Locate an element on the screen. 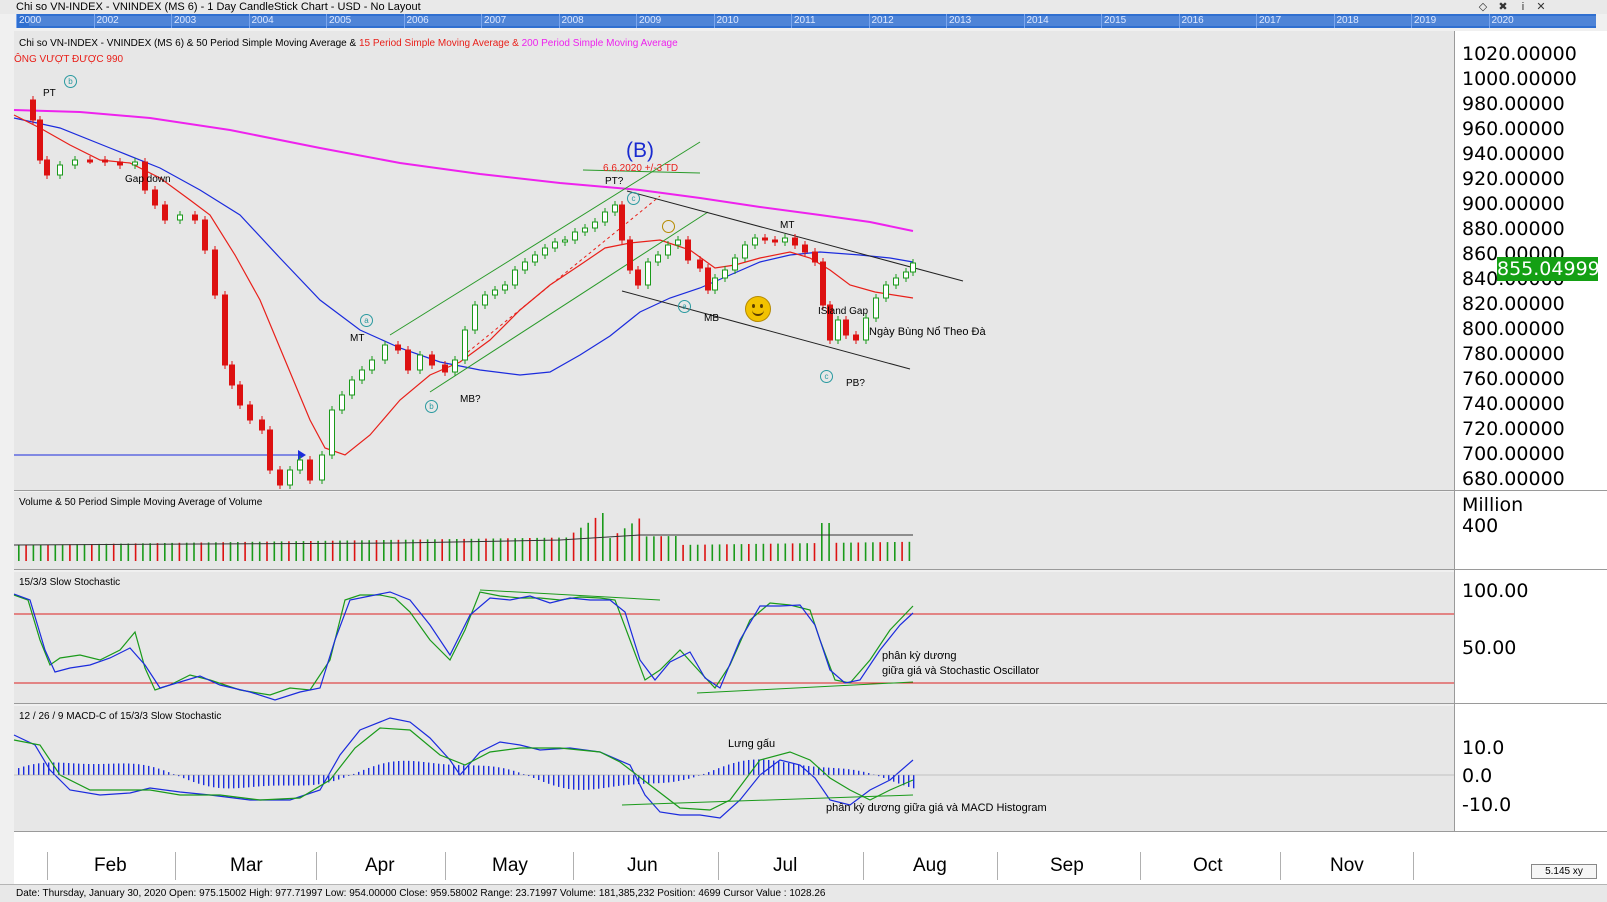 Image resolution: width=1607 pixels, height=902 pixels. month-label: Jun is located at coordinates (642, 866).